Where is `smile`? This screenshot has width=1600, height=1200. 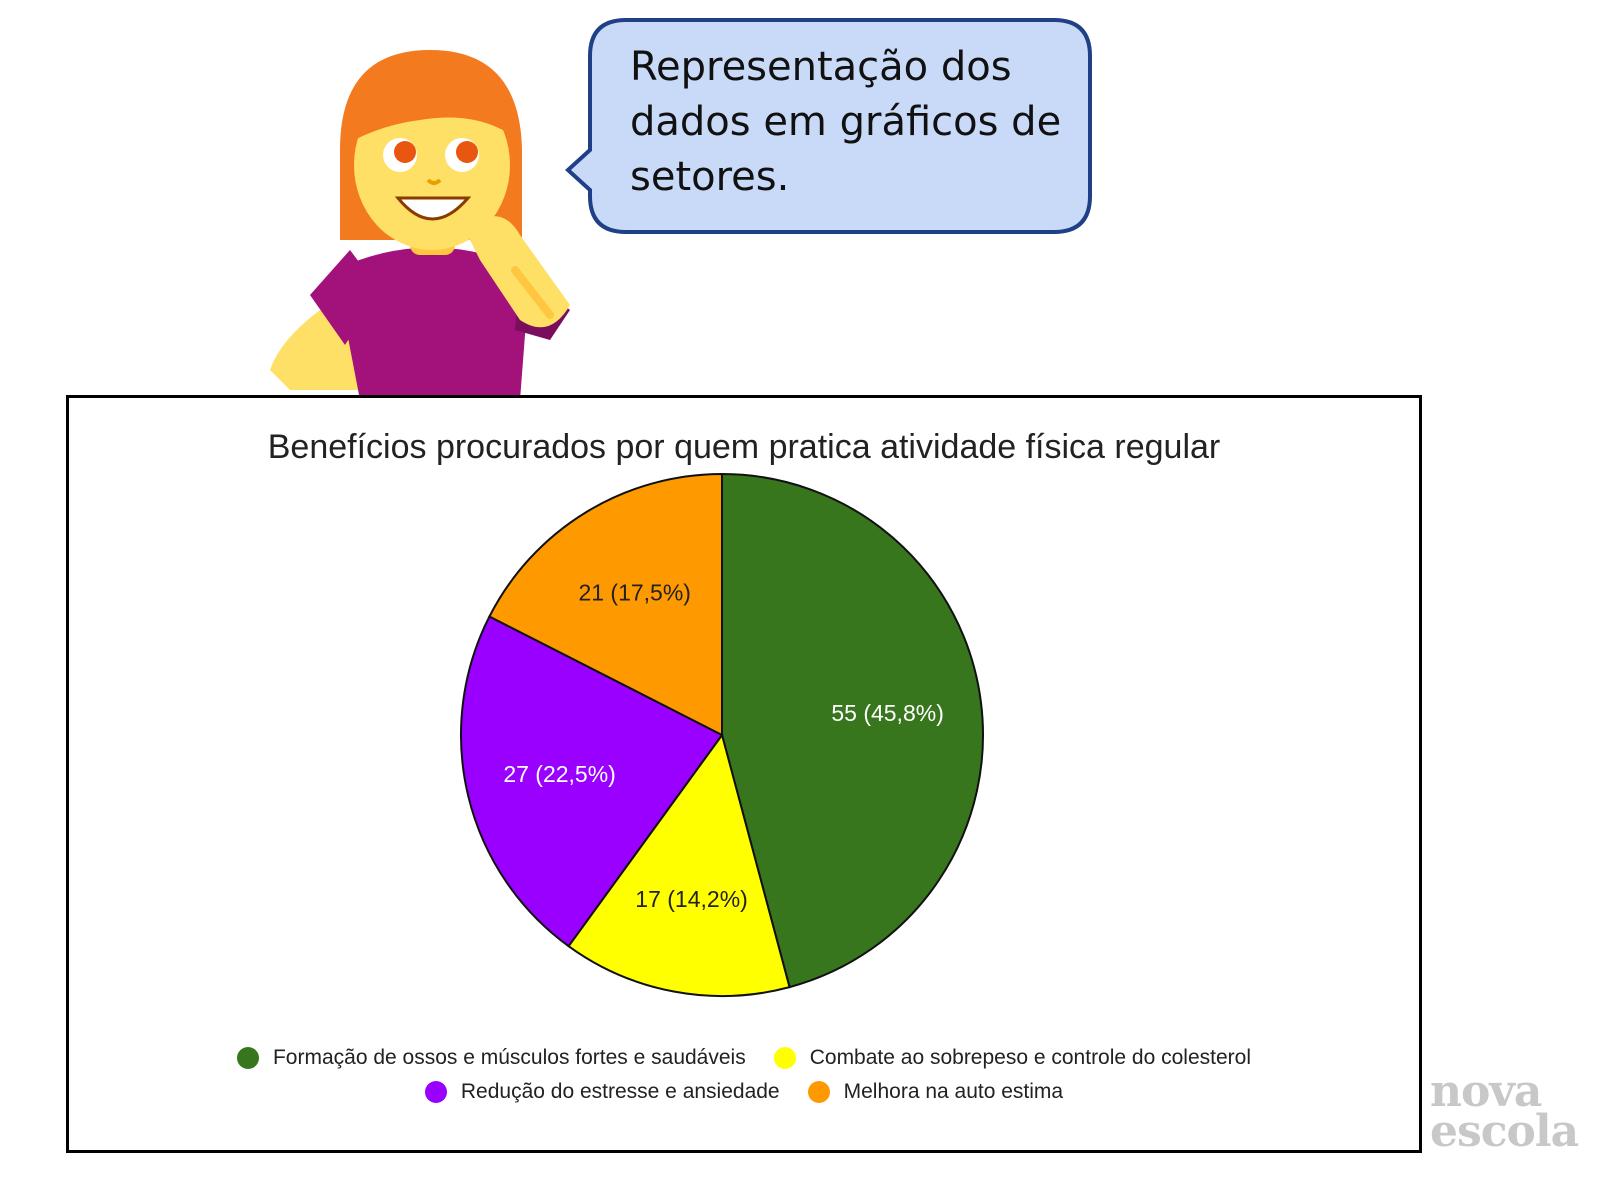 smile is located at coordinates (433, 208).